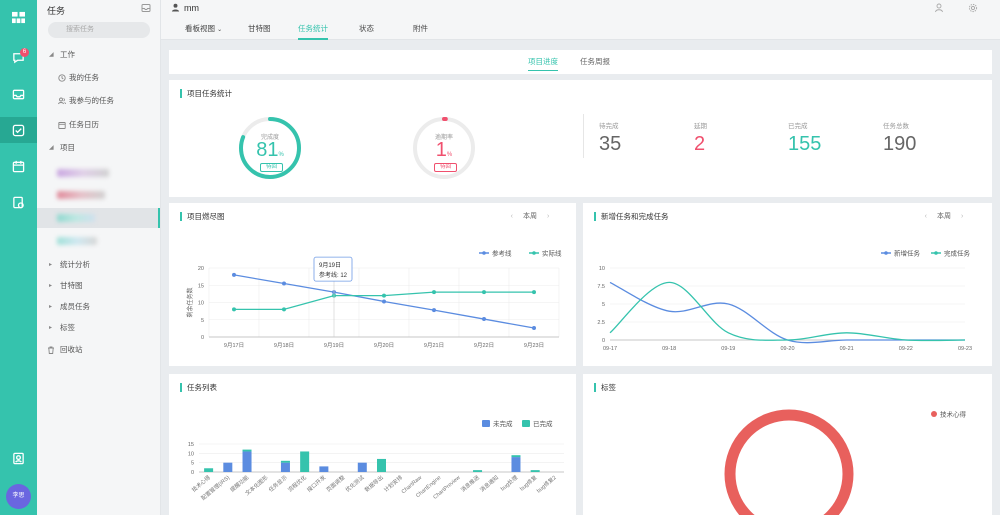  I want to click on inbox-icon, so click(18, 94).